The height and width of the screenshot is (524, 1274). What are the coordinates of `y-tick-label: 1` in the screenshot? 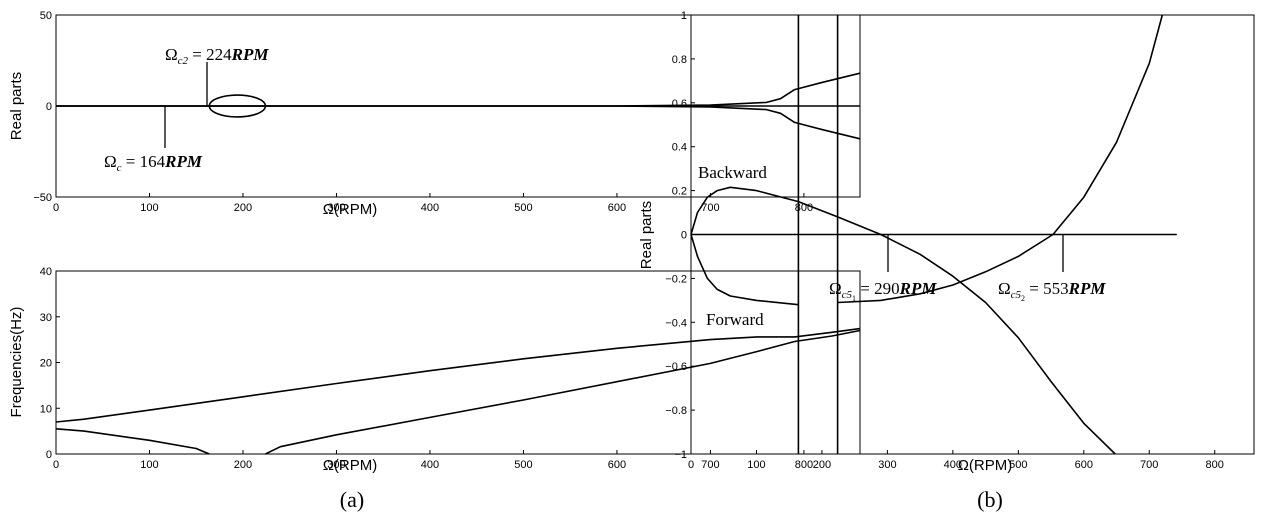 It's located at (684, 16).